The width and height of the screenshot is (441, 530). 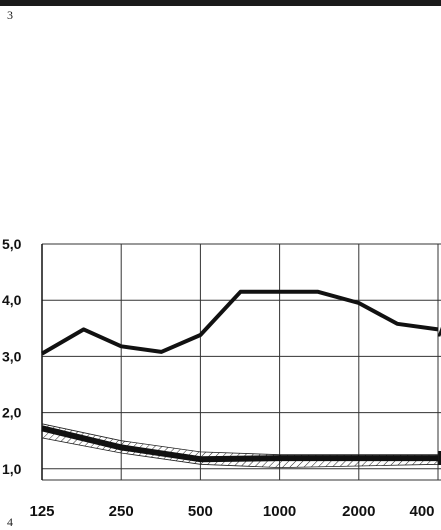 What do you see at coordinates (41, 511) in the screenshot?
I see `x-tick-label-0: 125` at bounding box center [41, 511].